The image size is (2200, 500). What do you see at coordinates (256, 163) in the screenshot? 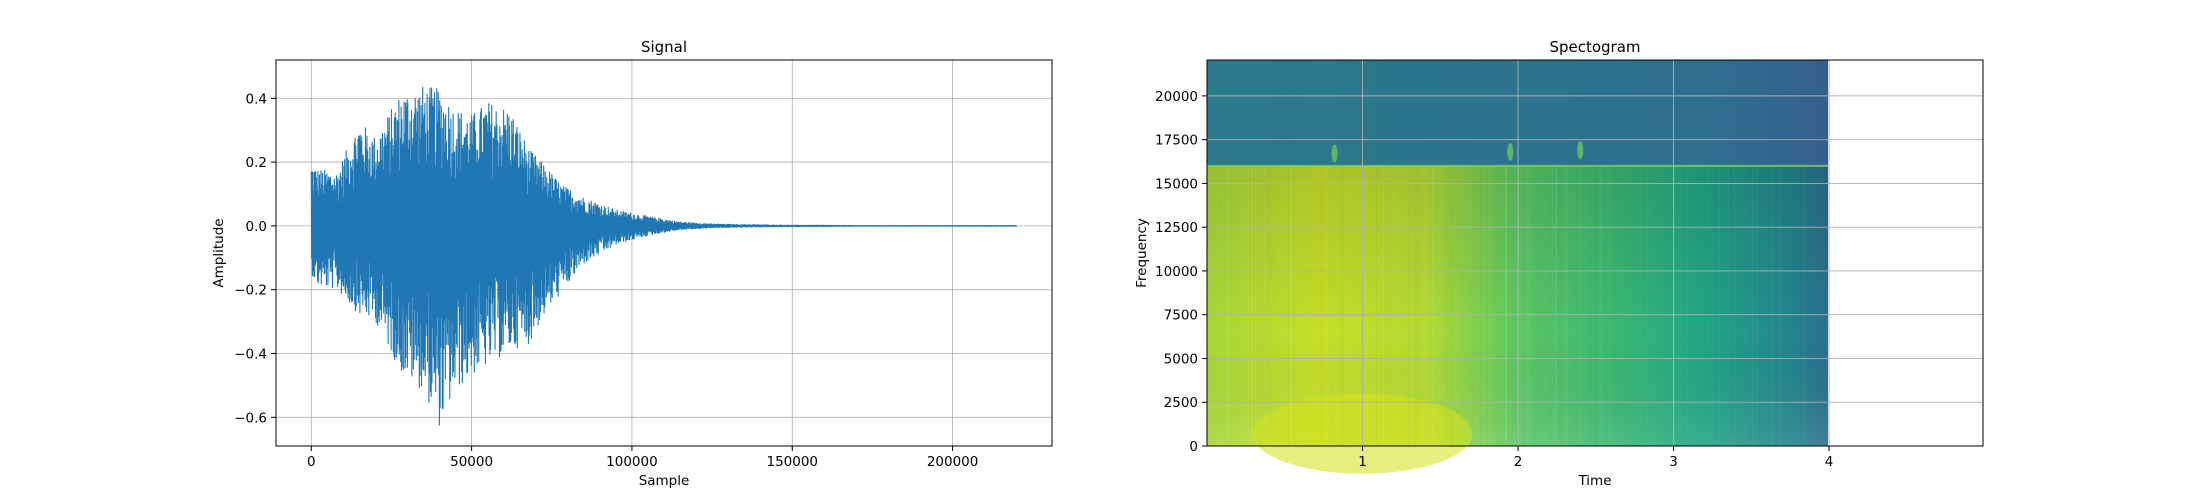
I see `signal-y-tick-label: 0.2` at bounding box center [256, 163].